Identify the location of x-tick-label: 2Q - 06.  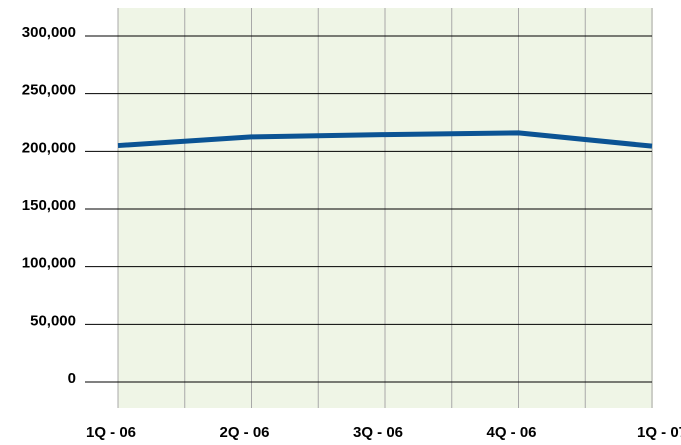
(244, 432).